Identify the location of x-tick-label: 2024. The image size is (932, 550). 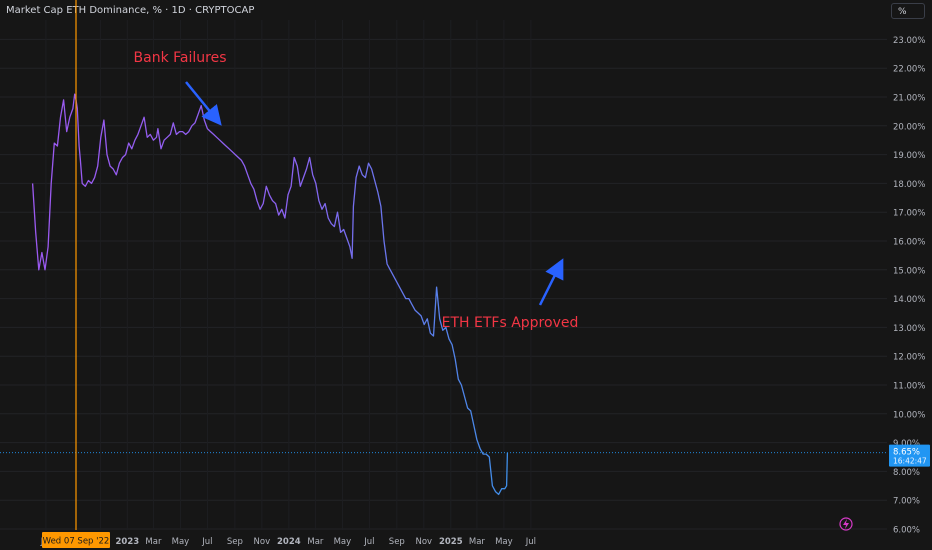
(289, 542).